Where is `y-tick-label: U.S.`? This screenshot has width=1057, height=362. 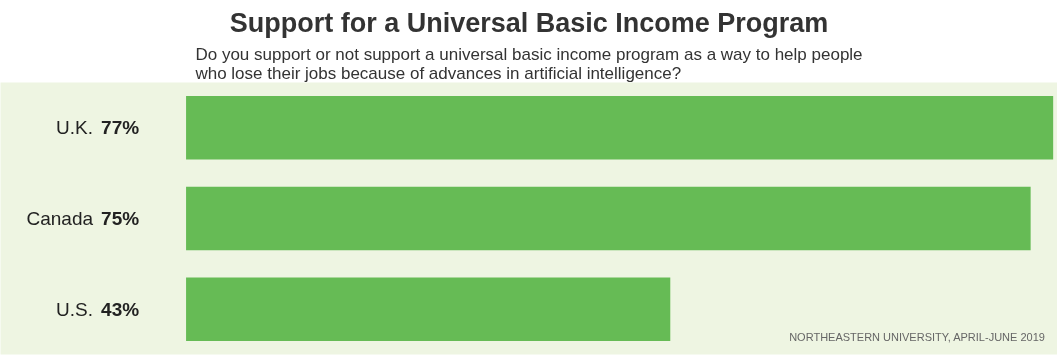 y-tick-label: U.S. is located at coordinates (75, 309).